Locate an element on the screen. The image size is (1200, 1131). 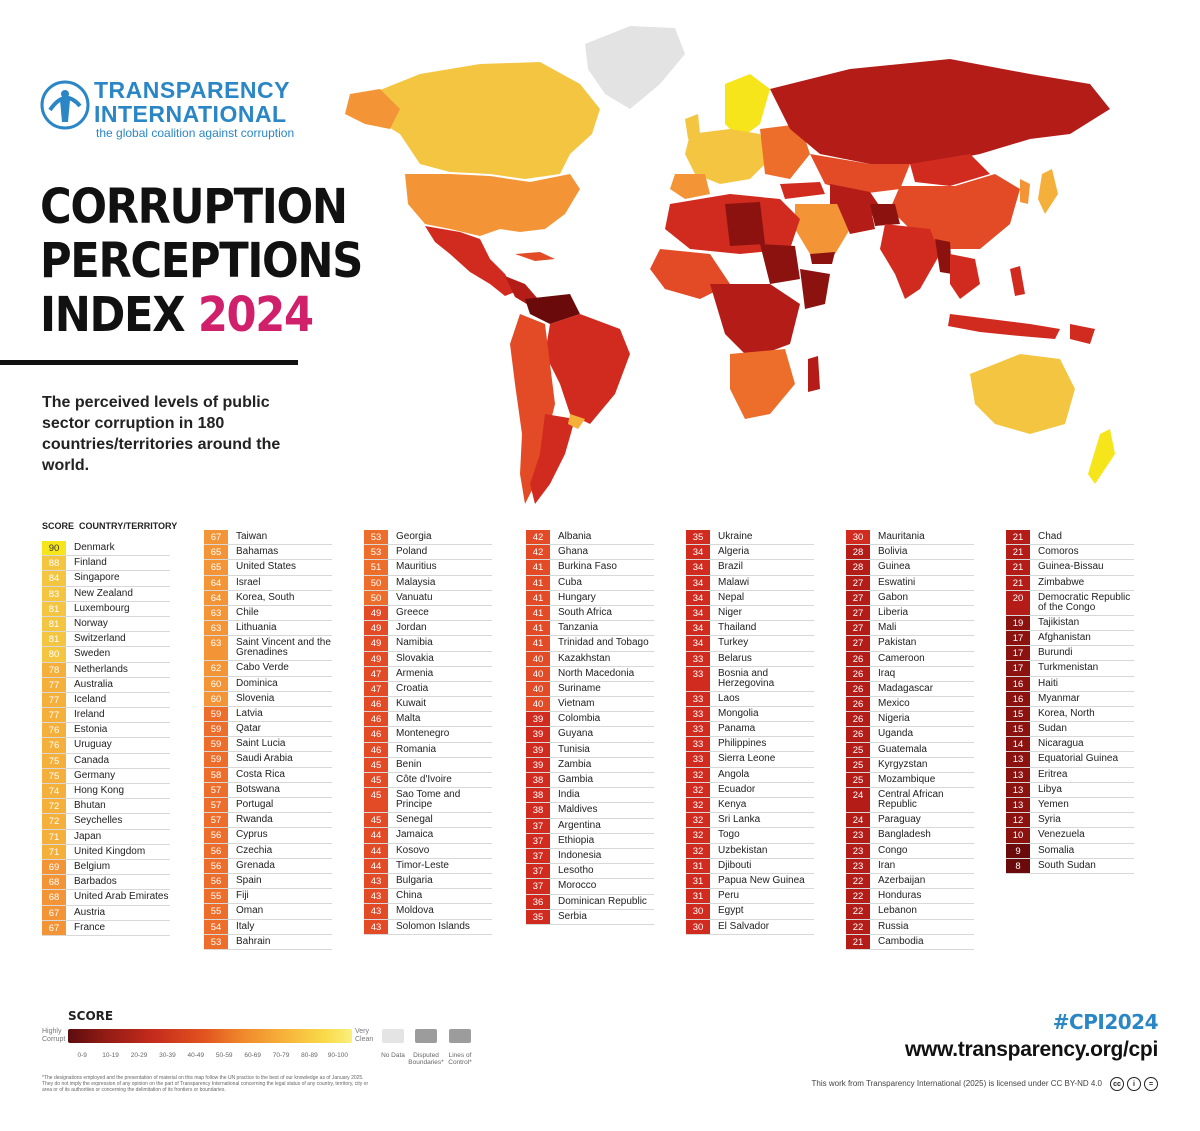
country-header: COUNTRY/TERRITORY is located at coordinates (128, 526).